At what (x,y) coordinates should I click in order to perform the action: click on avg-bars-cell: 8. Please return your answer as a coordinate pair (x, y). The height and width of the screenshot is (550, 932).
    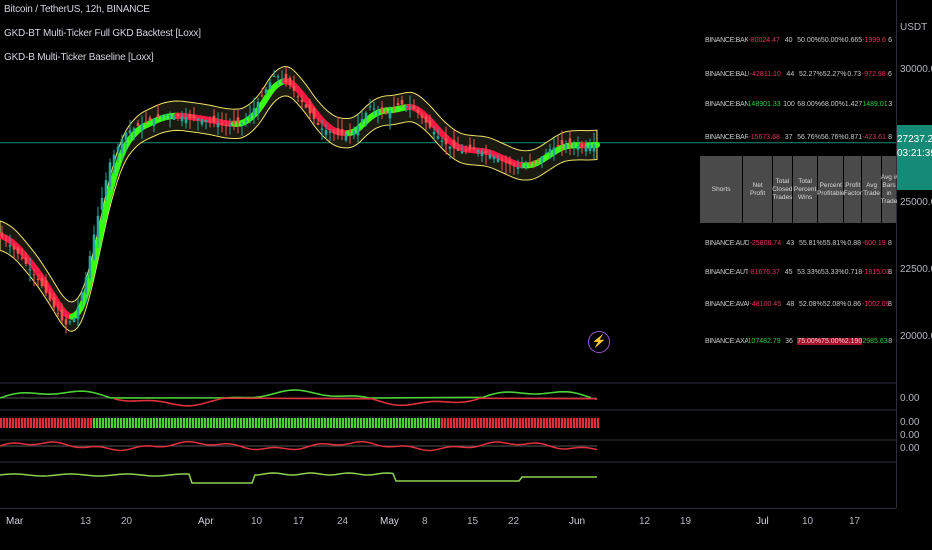
    Looking at the image, I should click on (890, 137).